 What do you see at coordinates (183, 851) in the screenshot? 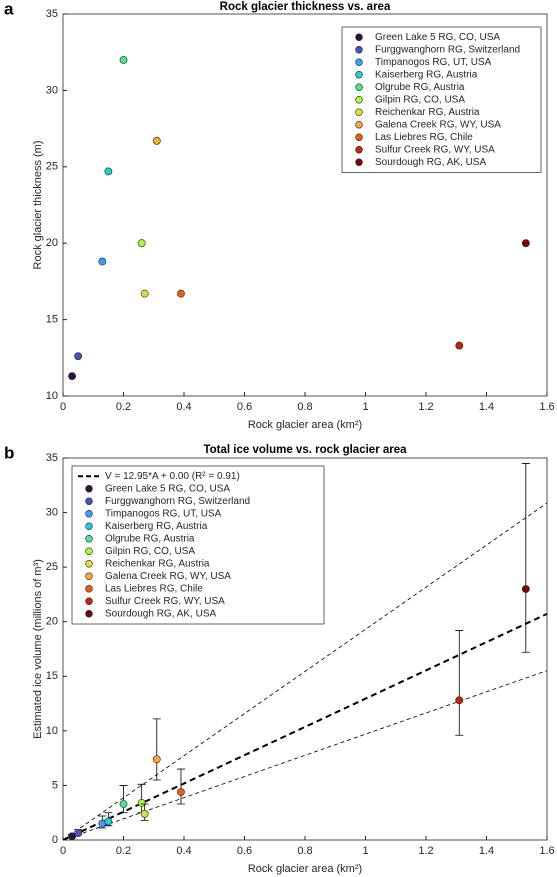
I see `x-tick-label: 0.4` at bounding box center [183, 851].